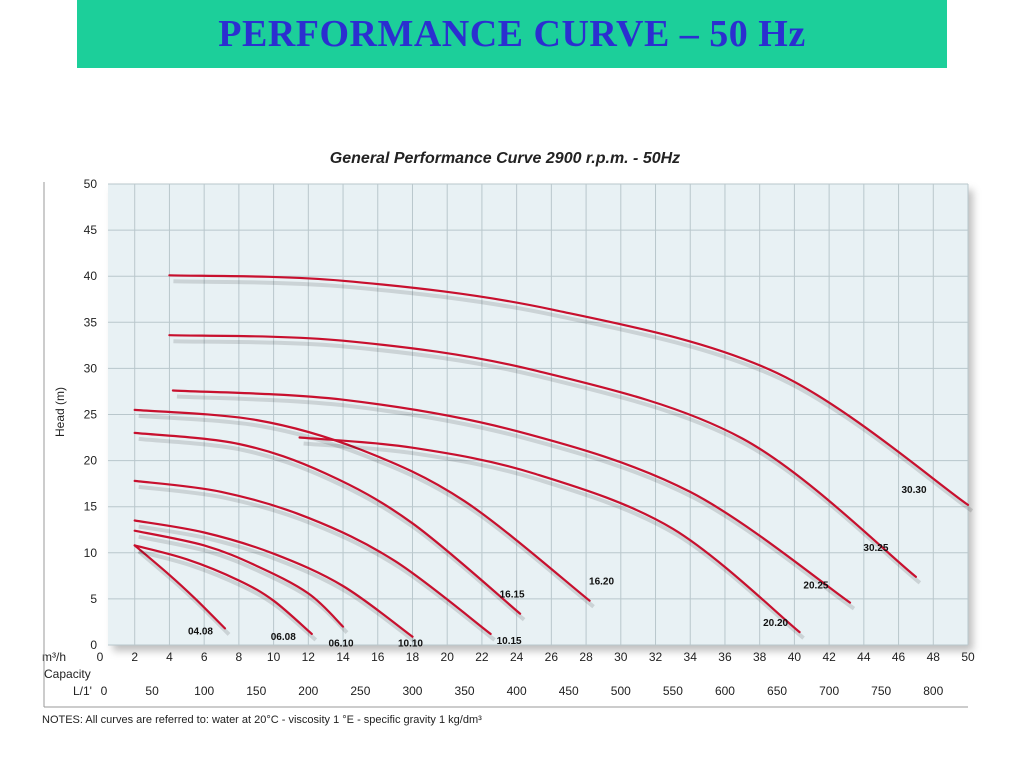 This screenshot has width=1024, height=768. Describe the element at coordinates (829, 657) in the screenshot. I see `x-tick-label: 42` at that location.